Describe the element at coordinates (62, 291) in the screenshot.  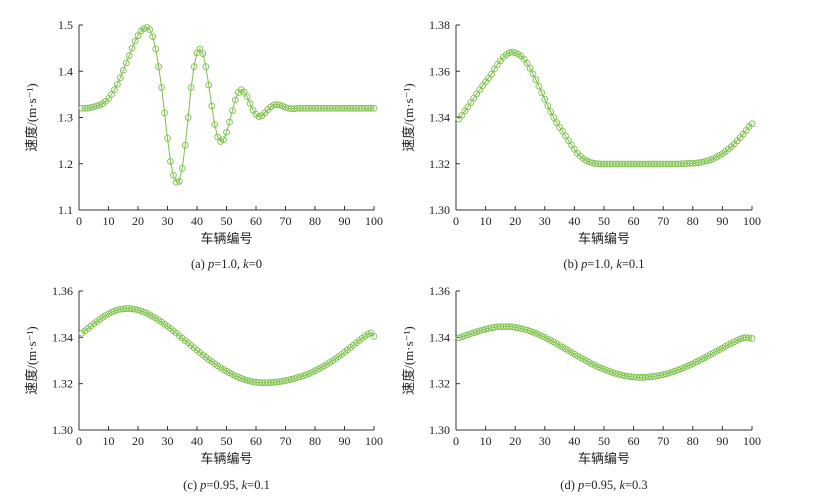
I see `y-tick-label: 1.36` at that location.